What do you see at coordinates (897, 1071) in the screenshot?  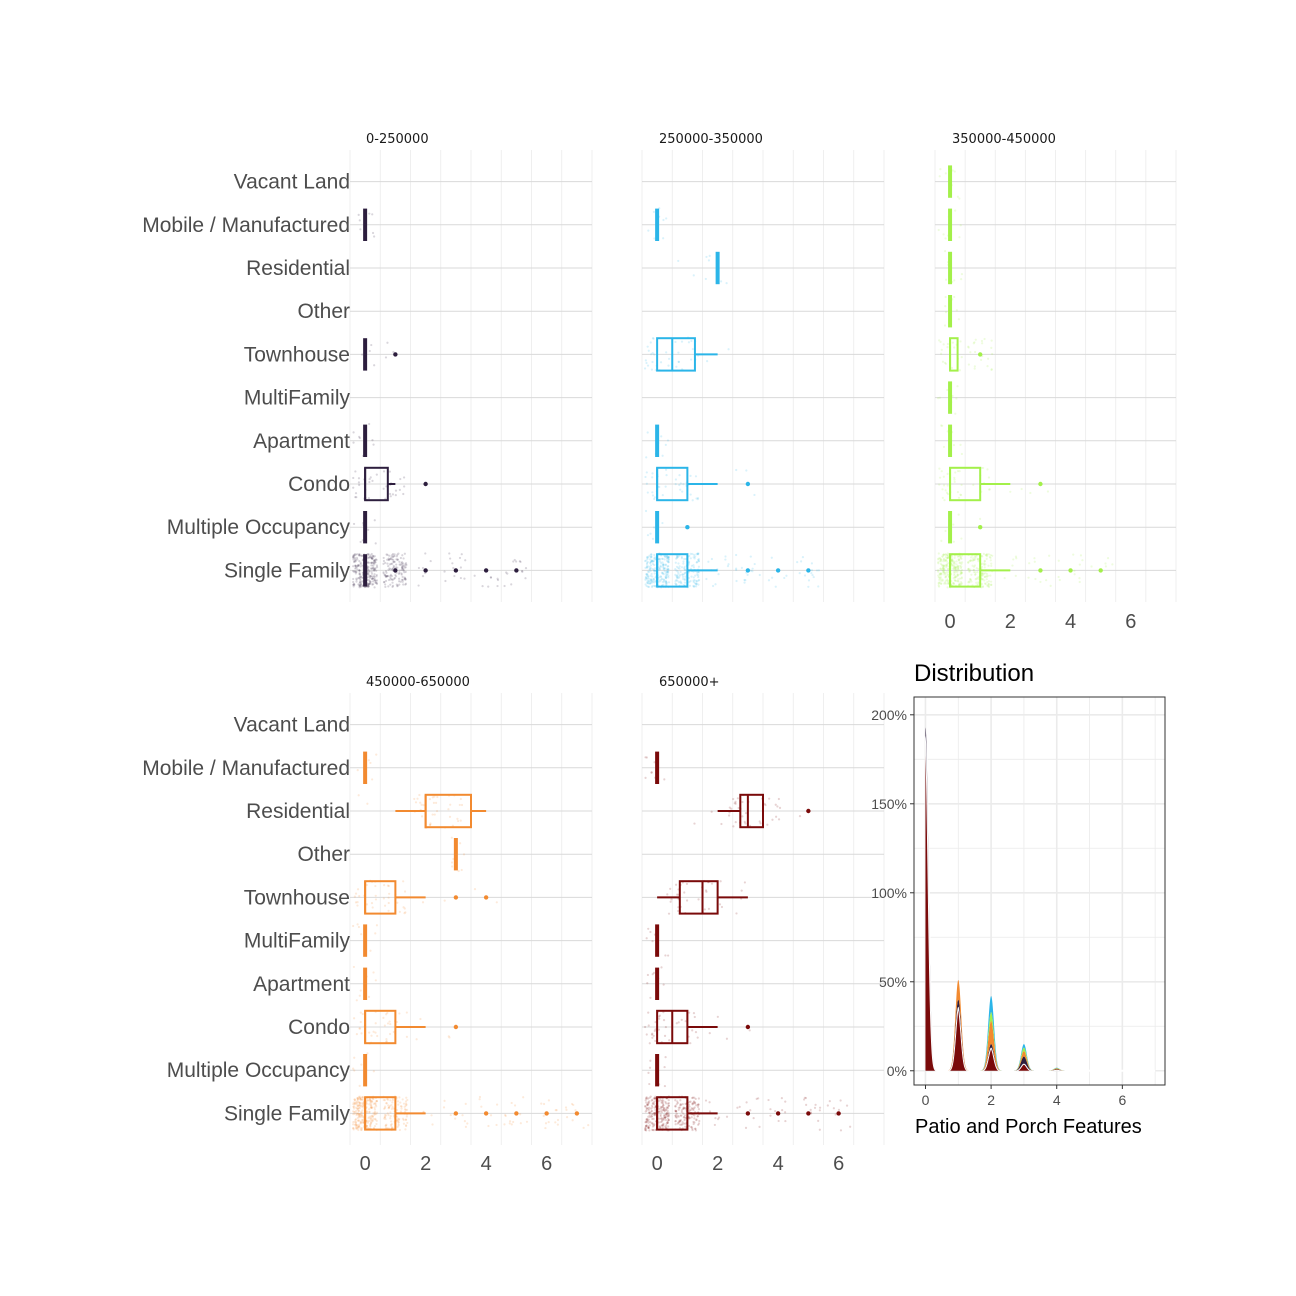 I see `y-tick-label: 0%` at bounding box center [897, 1071].